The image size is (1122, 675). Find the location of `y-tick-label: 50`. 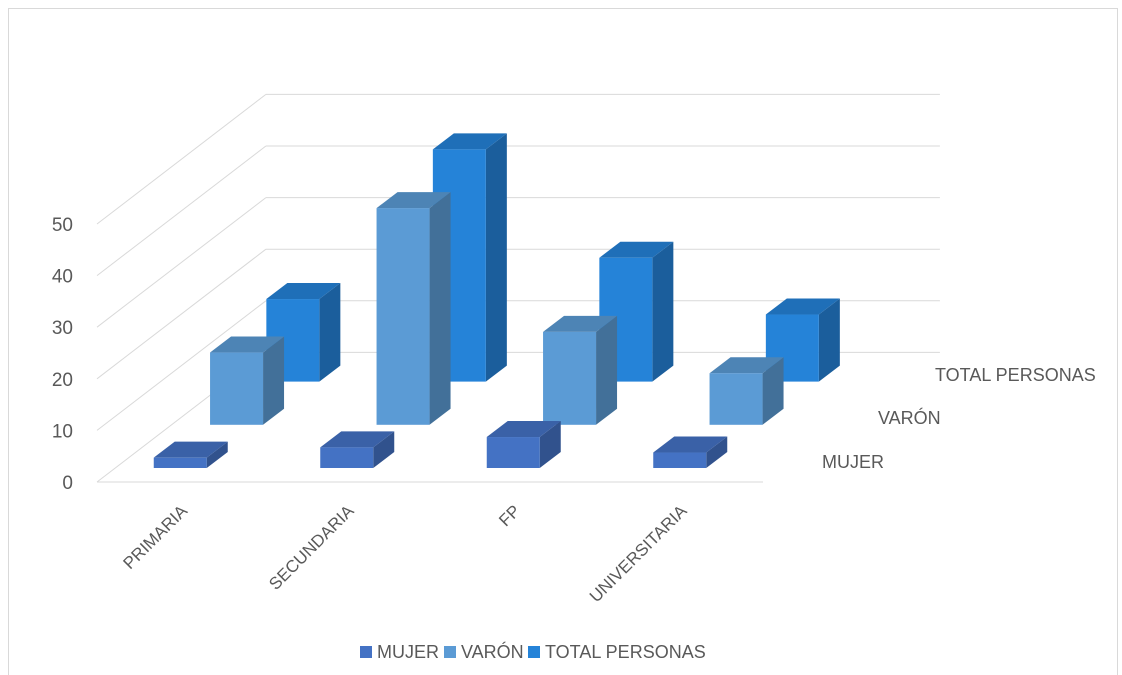

y-tick-label: 50 is located at coordinates (62, 225).